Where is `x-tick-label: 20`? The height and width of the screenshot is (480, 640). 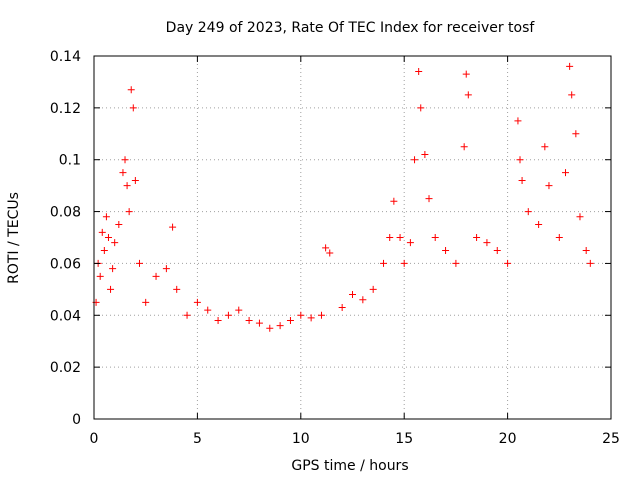 x-tick-label: 20 is located at coordinates (508, 439).